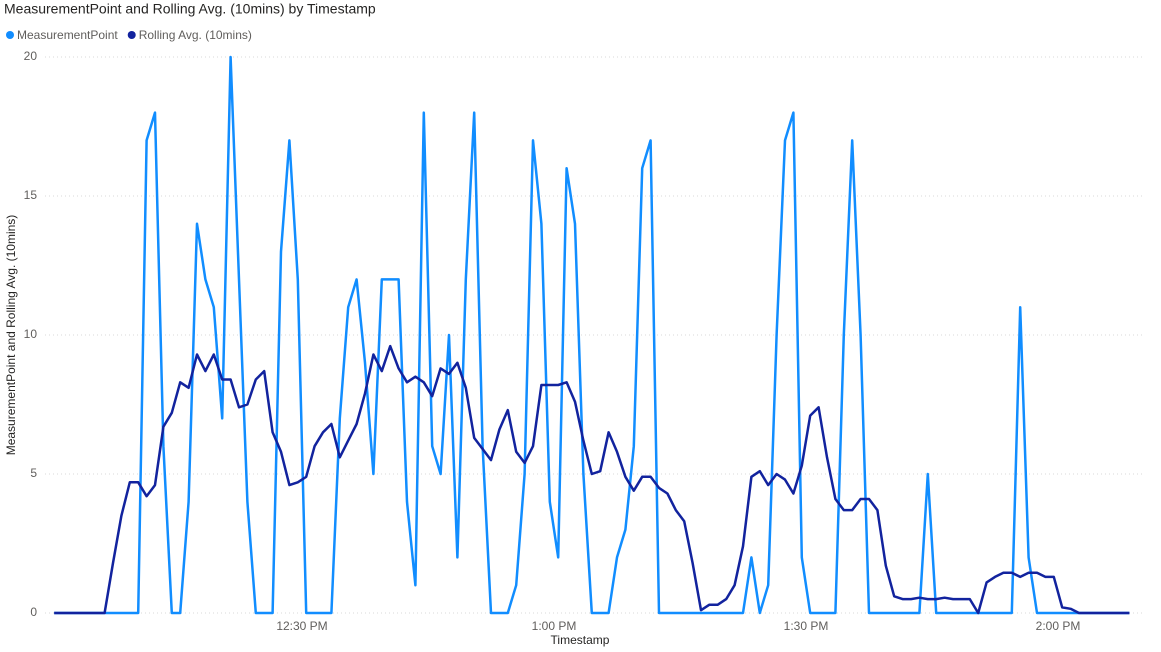  What do you see at coordinates (31, 195) in the screenshot?
I see `y-tick-label: 15` at bounding box center [31, 195].